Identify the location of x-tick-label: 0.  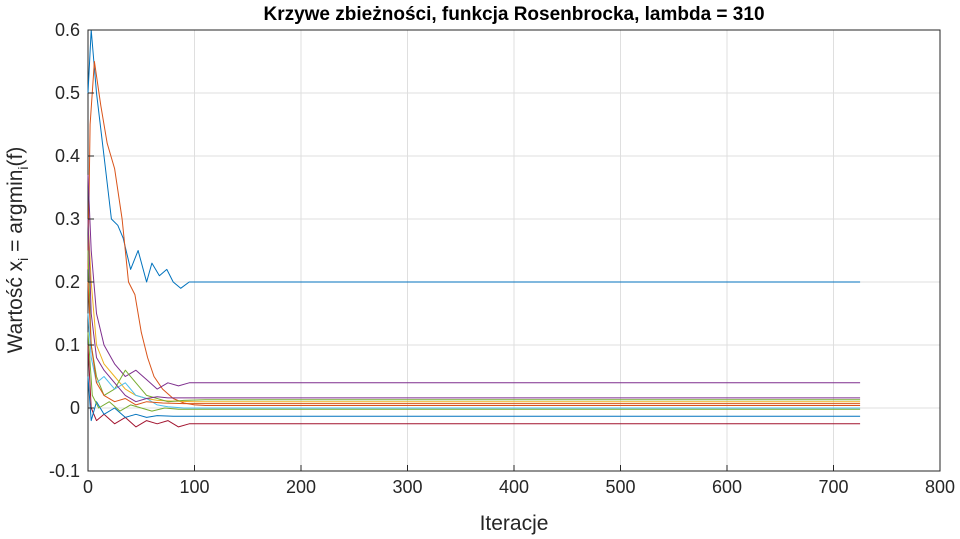
(88, 487).